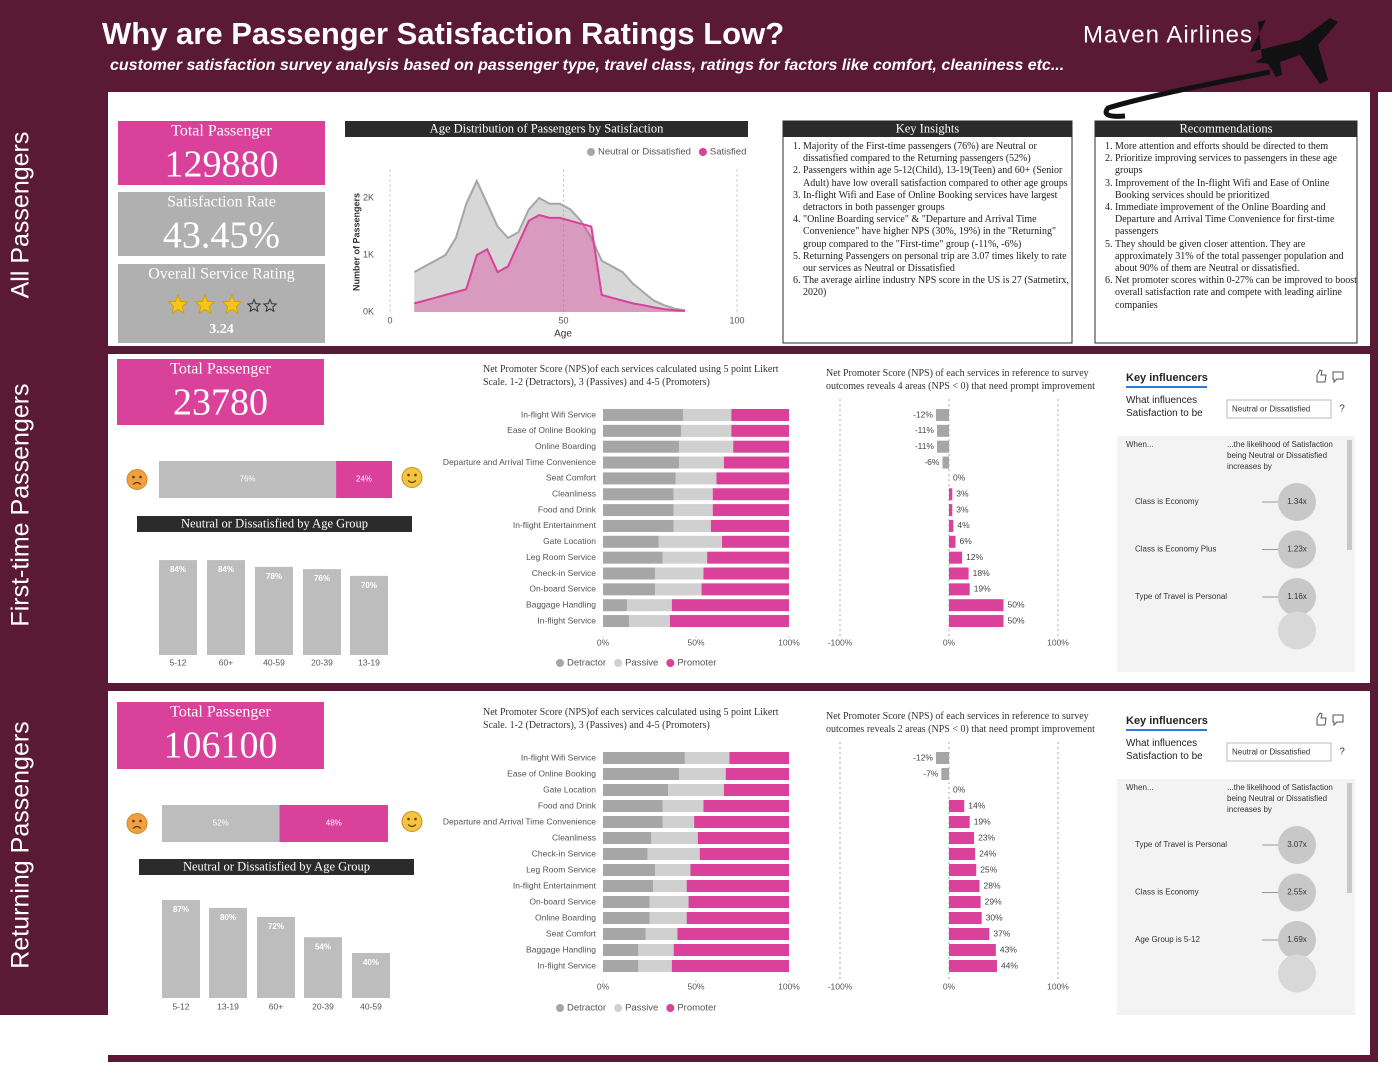 Image resolution: width=1392 pixels, height=1080 pixels. Describe the element at coordinates (987, 853) in the screenshot. I see `data-label: 24%` at that location.